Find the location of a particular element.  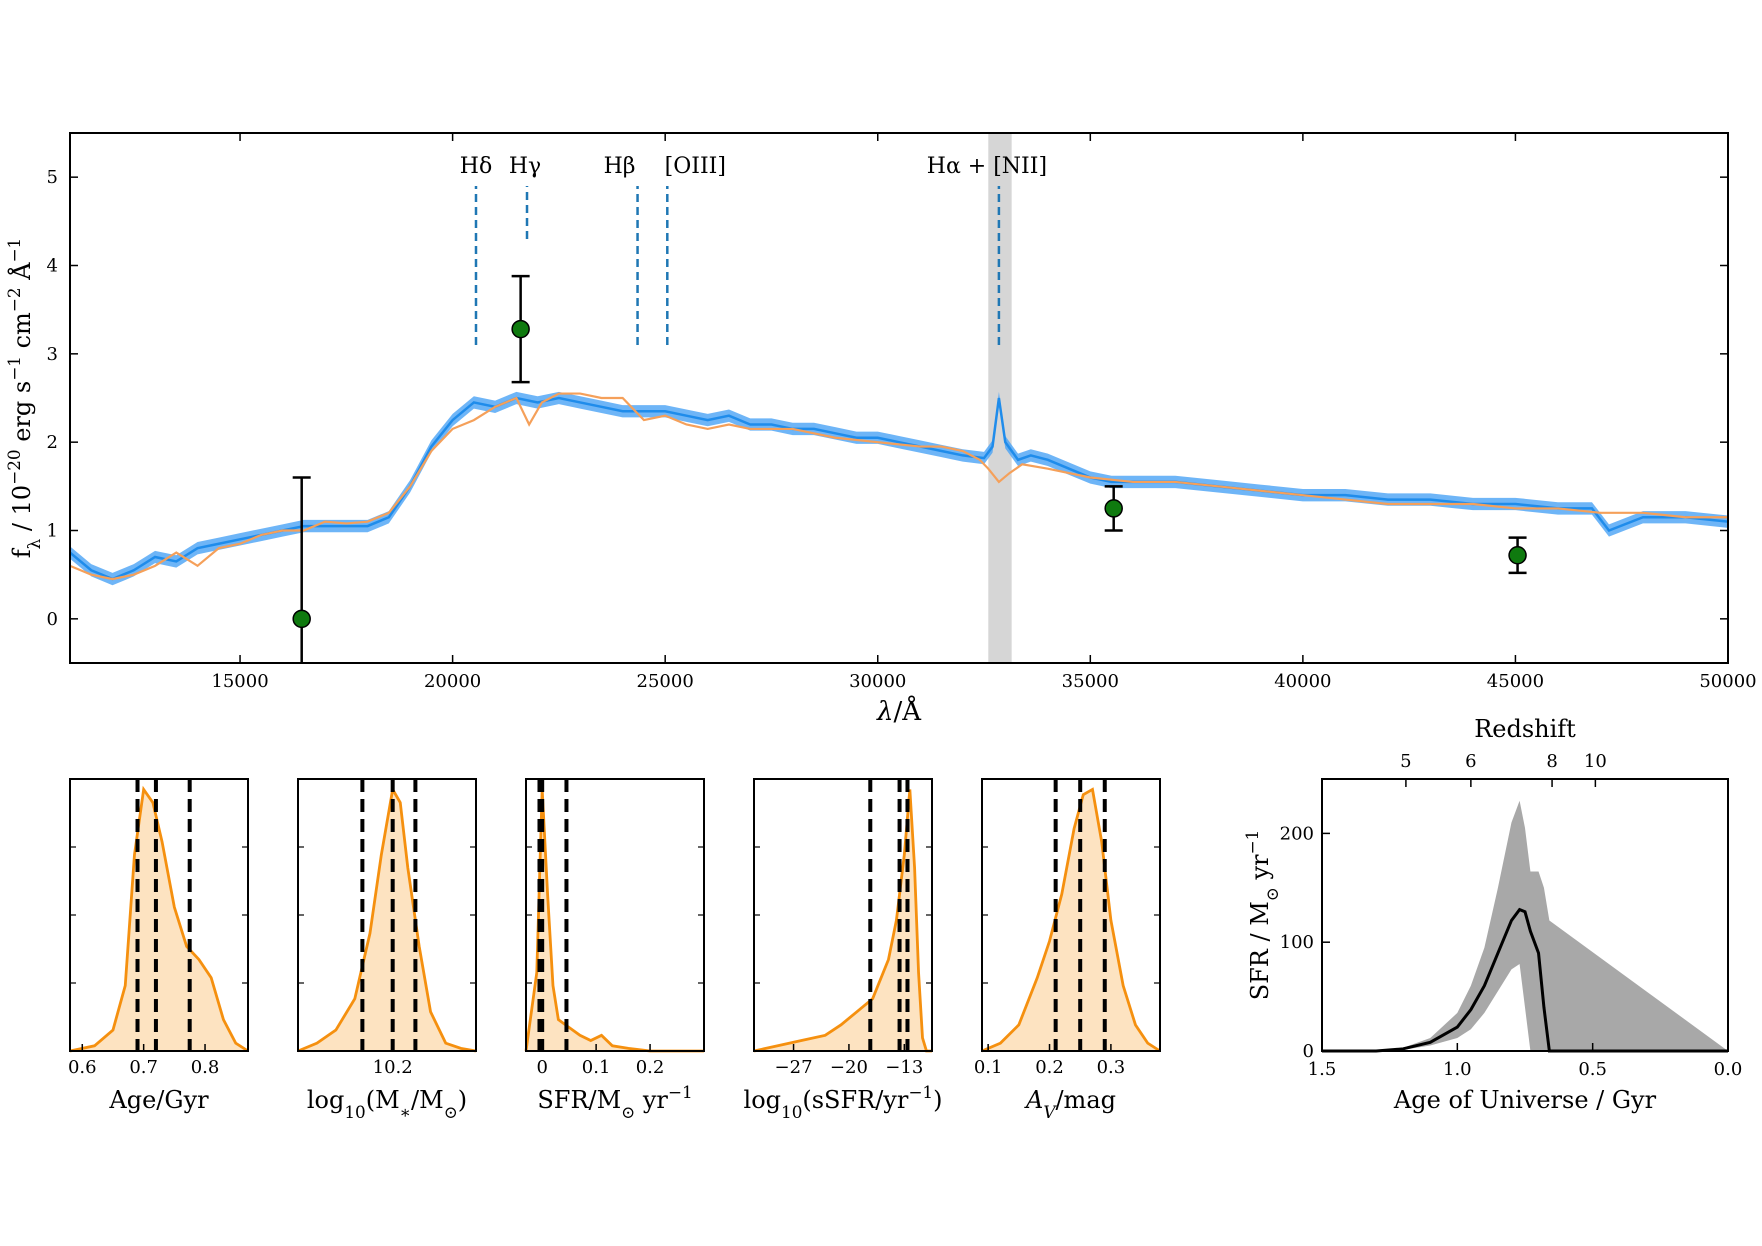

emission-line-label: Hα + [NII] is located at coordinates (987, 166).